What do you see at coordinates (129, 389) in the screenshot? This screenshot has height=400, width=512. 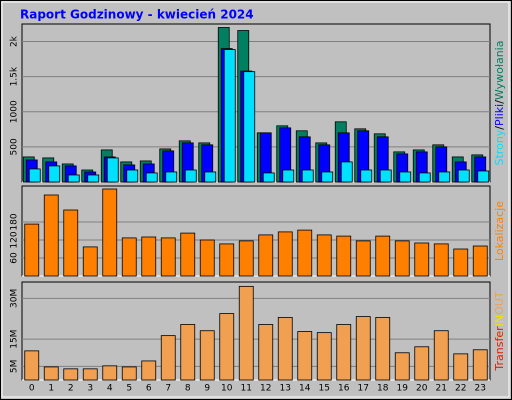 I see `x-tick-label: 5` at bounding box center [129, 389].